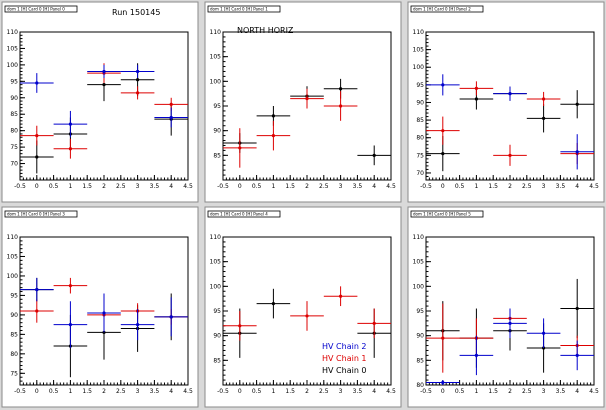  I want to click on legend: HV Chain 2 HV Chain 1 HV Chain 0, so click(344, 358).